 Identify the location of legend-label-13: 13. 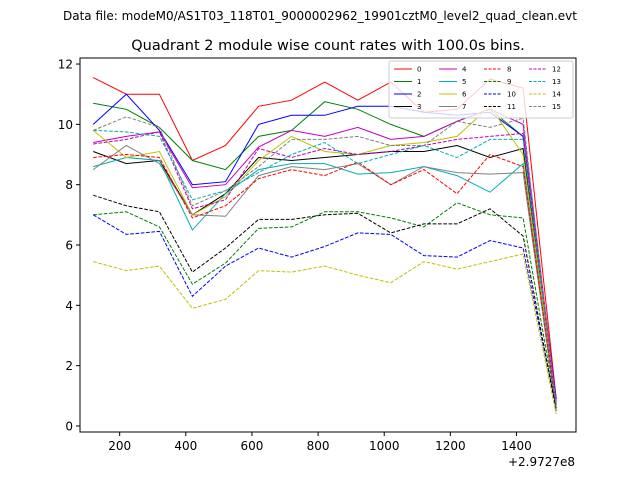
(556, 82).